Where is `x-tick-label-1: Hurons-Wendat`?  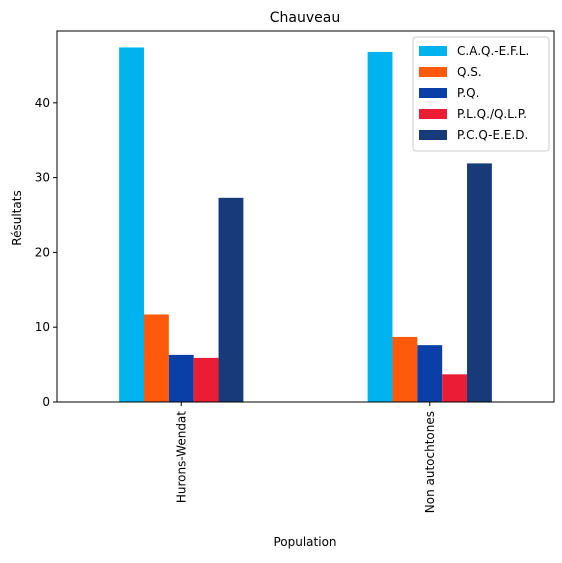 x-tick-label-1: Hurons-Wendat is located at coordinates (181, 457).